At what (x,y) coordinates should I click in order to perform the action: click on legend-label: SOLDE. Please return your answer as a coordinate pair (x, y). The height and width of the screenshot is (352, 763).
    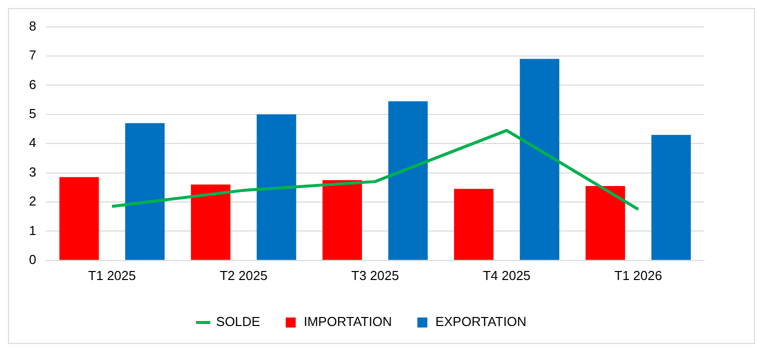
    Looking at the image, I should click on (238, 322).